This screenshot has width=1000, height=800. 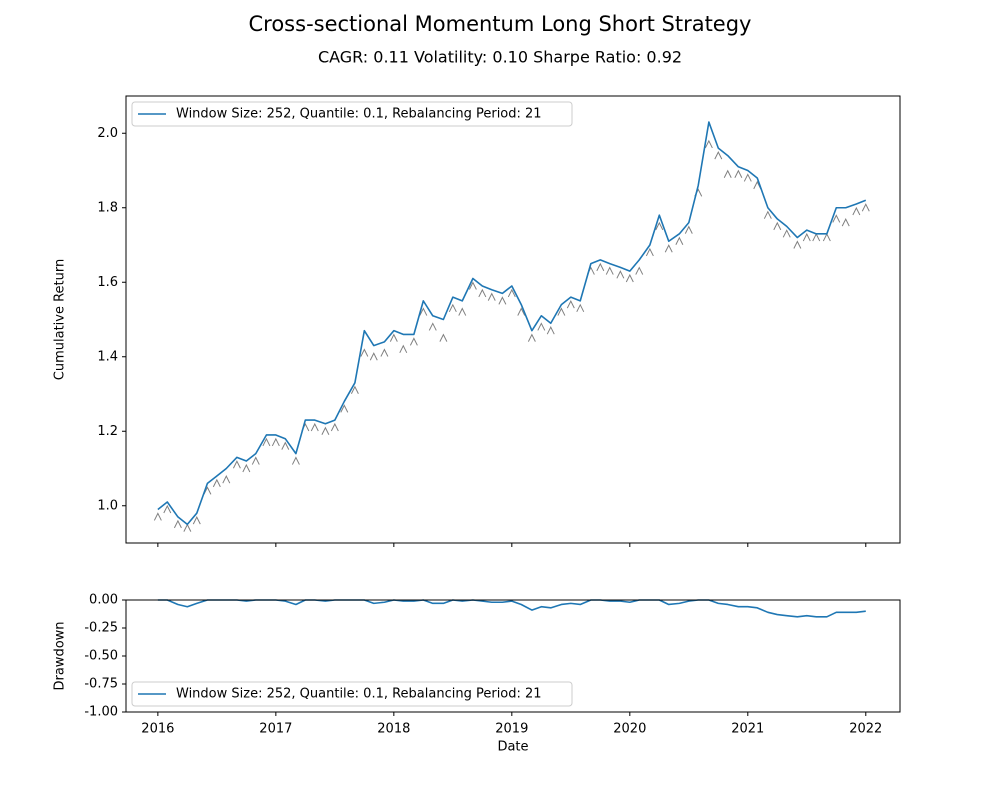 I want to click on axes-frame, so click(x=513, y=656).